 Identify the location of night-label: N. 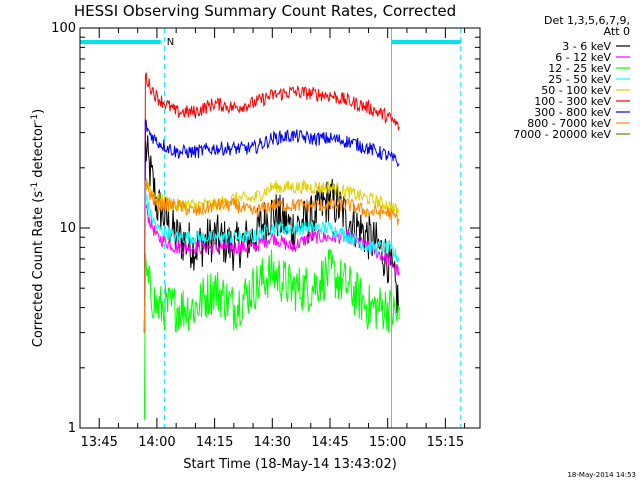
(170, 42).